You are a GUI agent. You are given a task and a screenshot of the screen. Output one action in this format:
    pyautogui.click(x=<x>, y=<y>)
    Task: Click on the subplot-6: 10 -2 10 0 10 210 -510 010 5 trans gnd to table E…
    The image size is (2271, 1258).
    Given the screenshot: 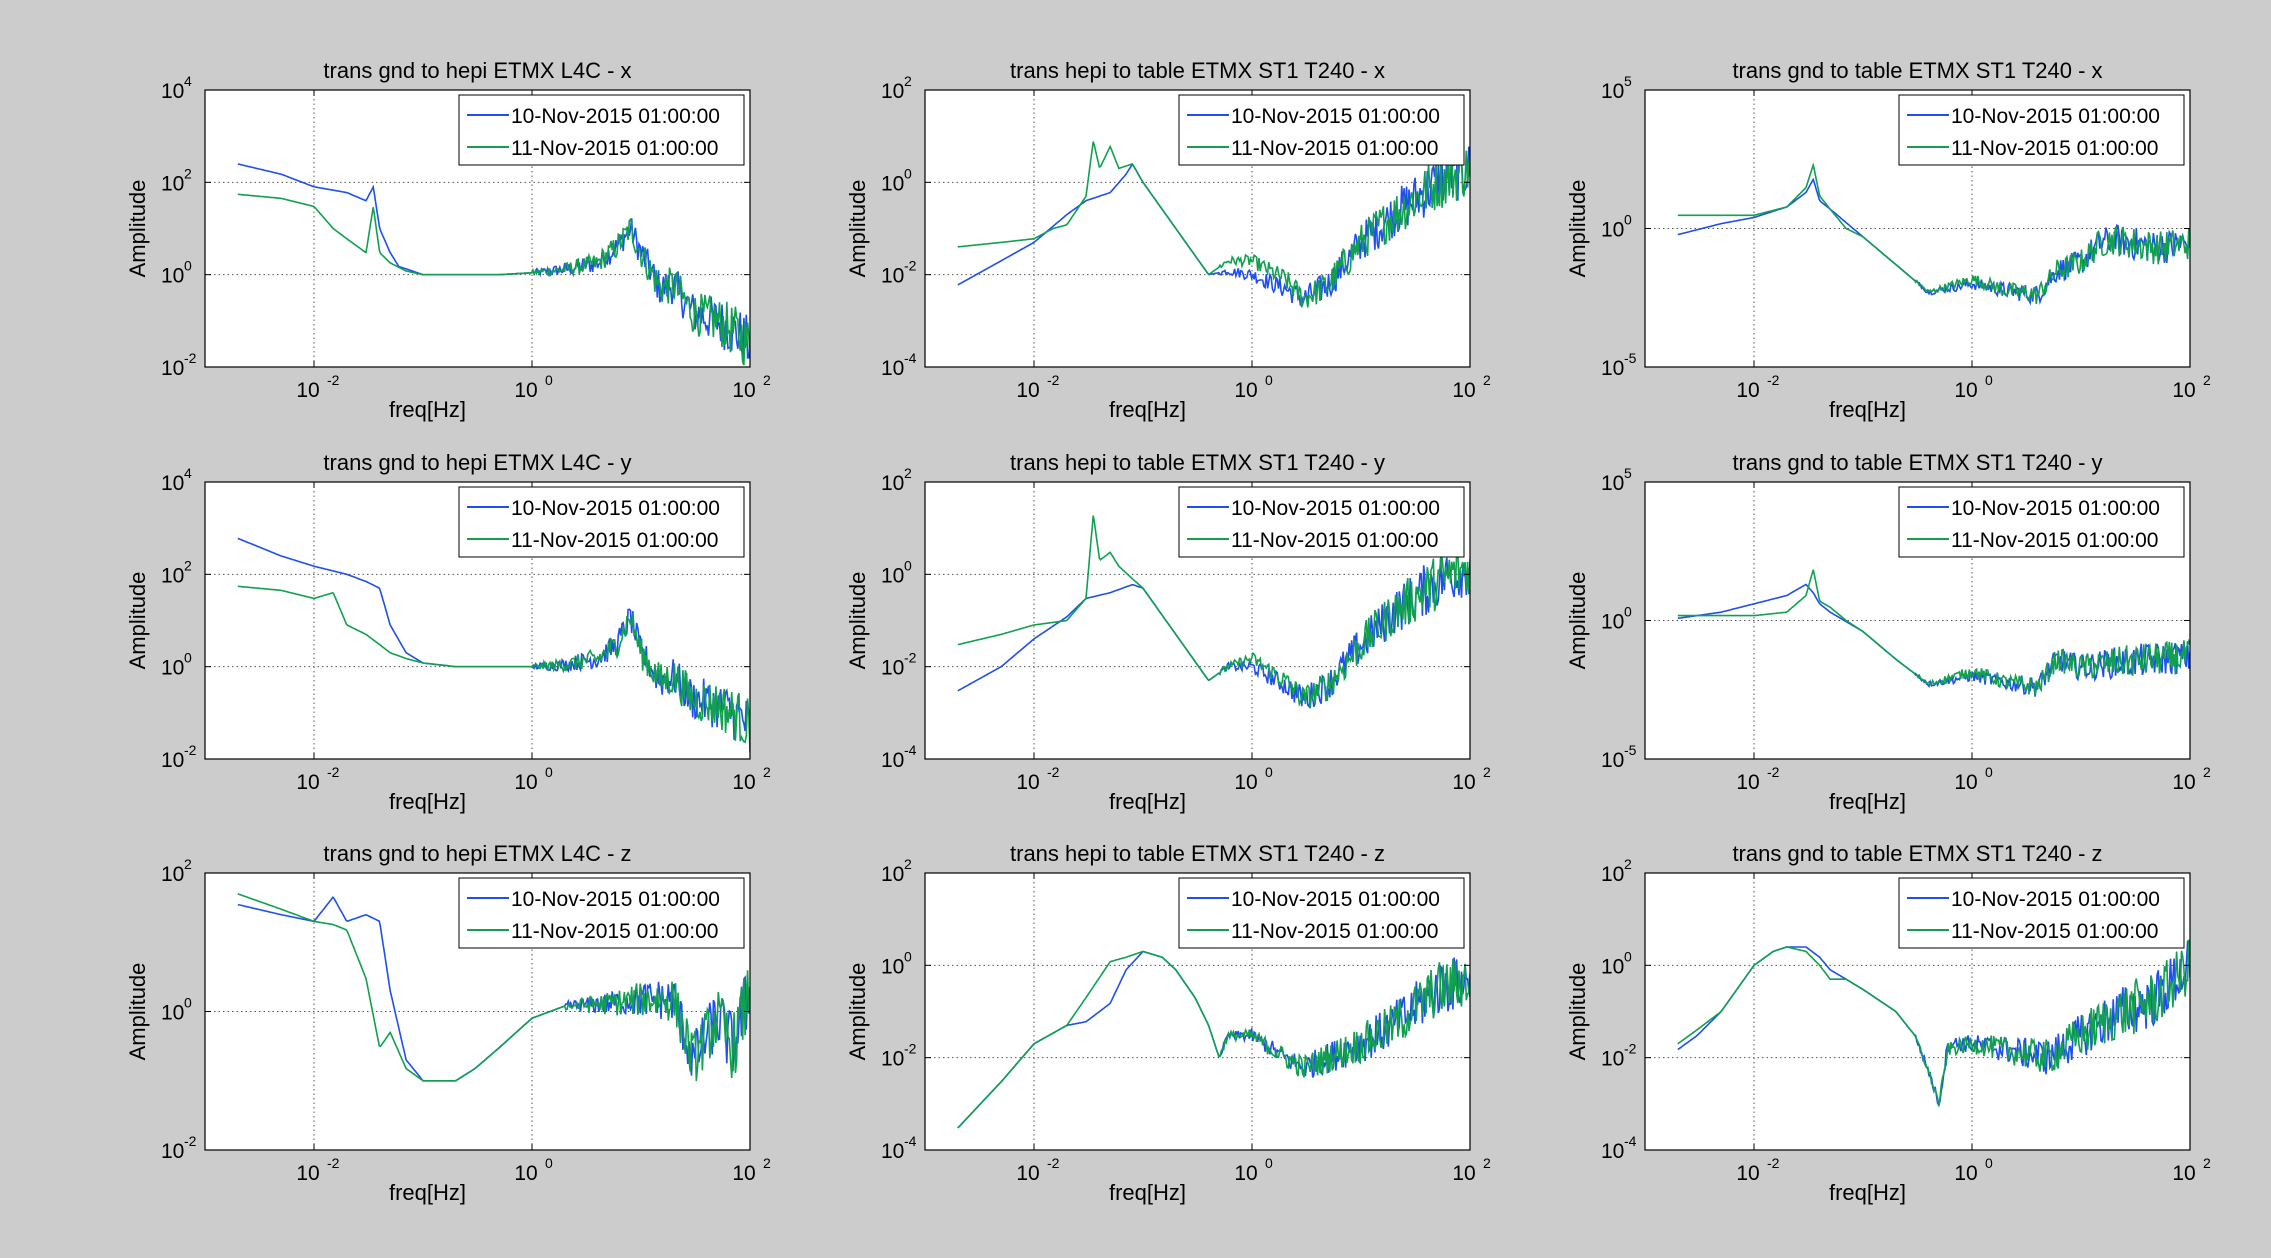 What is the action you would take?
    pyautogui.click(x=1888, y=632)
    